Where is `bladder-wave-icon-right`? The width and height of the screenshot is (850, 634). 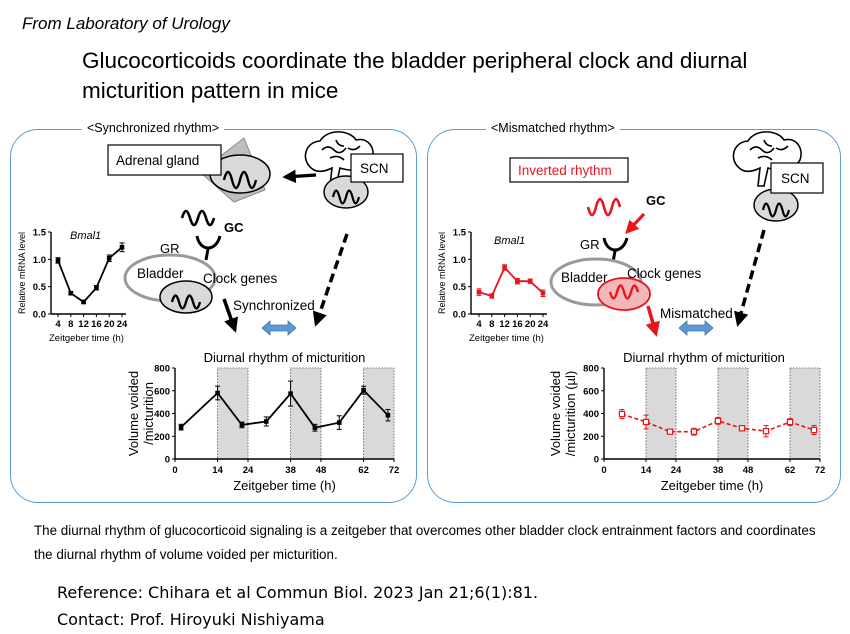 bladder-wave-icon-right is located at coordinates (624, 292).